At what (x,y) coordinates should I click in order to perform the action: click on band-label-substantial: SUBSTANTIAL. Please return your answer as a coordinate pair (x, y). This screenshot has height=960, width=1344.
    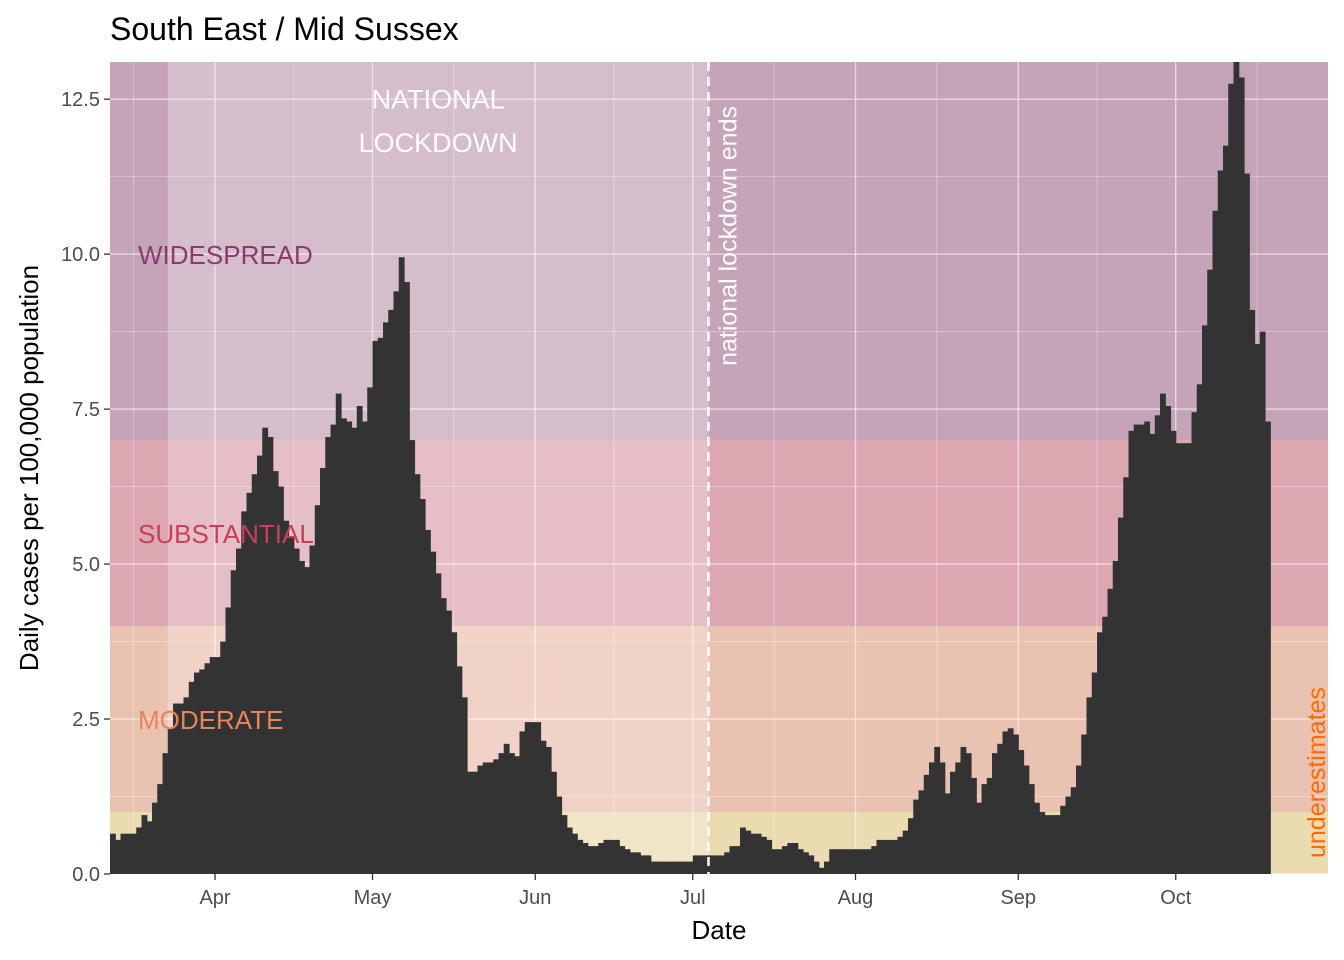
    Looking at the image, I should click on (226, 534).